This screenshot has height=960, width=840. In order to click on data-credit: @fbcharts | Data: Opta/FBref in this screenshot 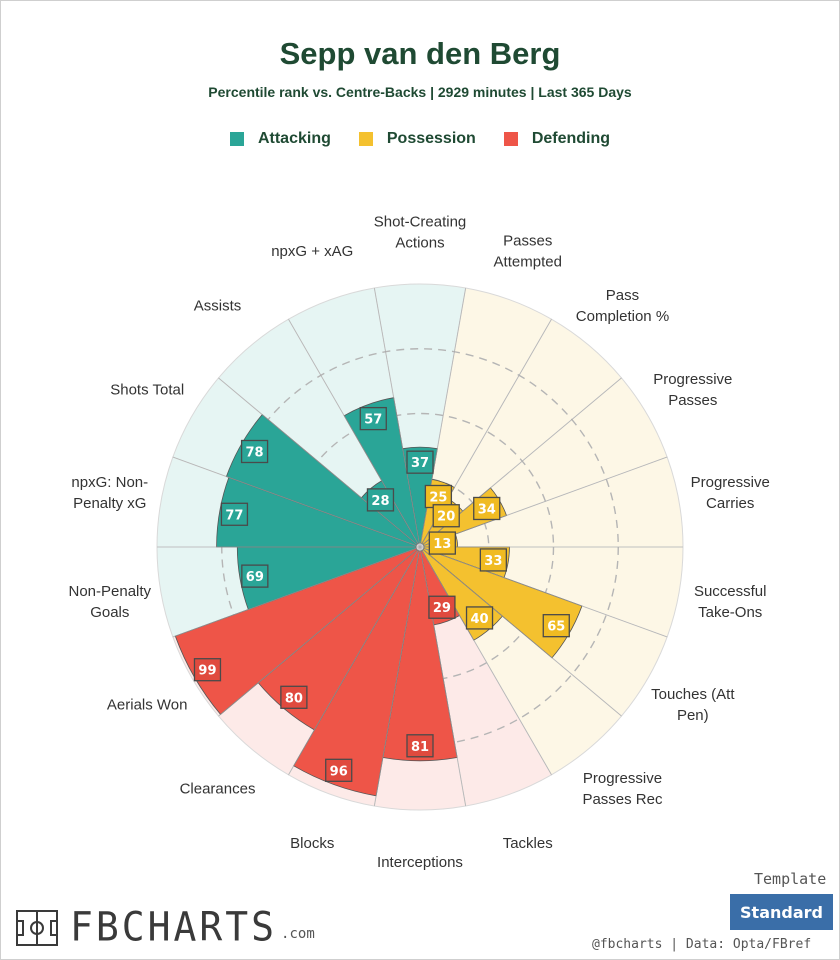, I will do `click(702, 944)`.